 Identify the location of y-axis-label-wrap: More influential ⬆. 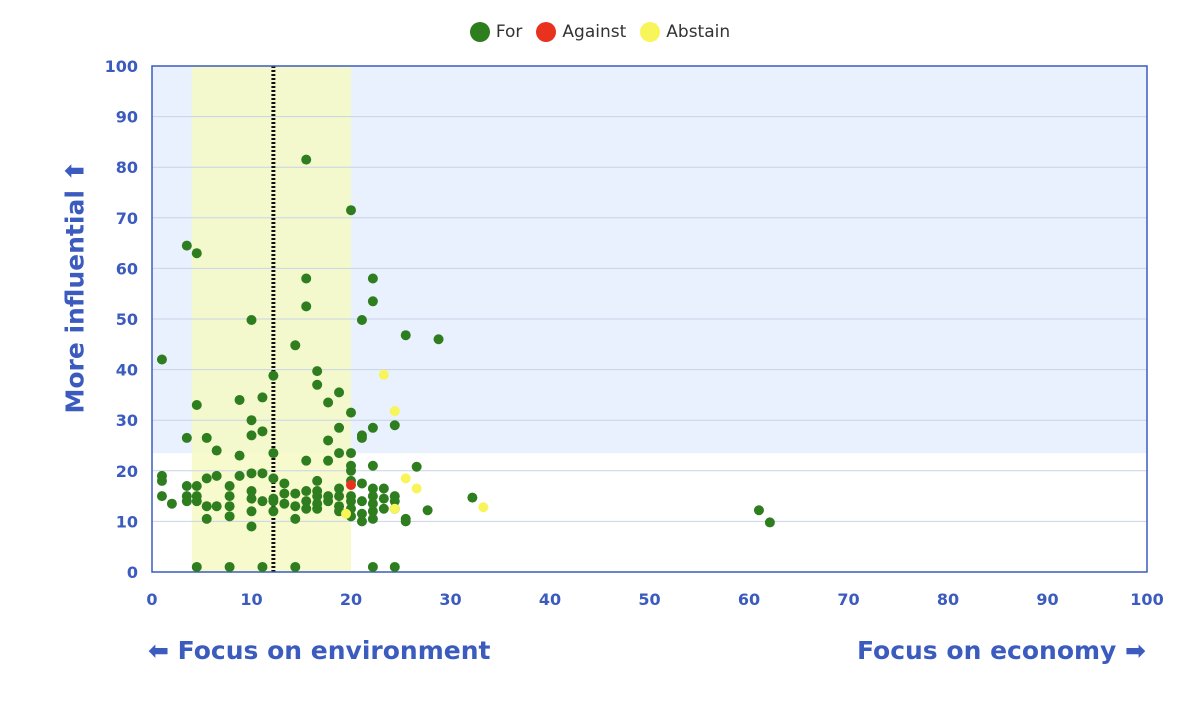
(75, 286).